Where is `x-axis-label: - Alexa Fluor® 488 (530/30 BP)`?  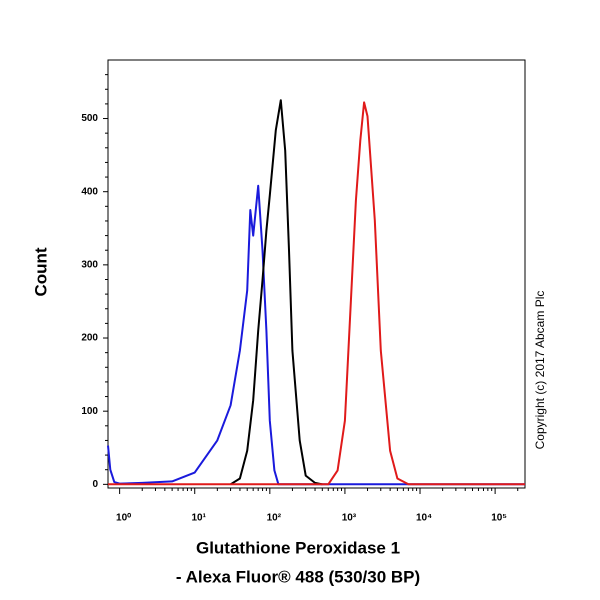 x-axis-label: - Alexa Fluor® 488 (530/30 BP) is located at coordinates (298, 576).